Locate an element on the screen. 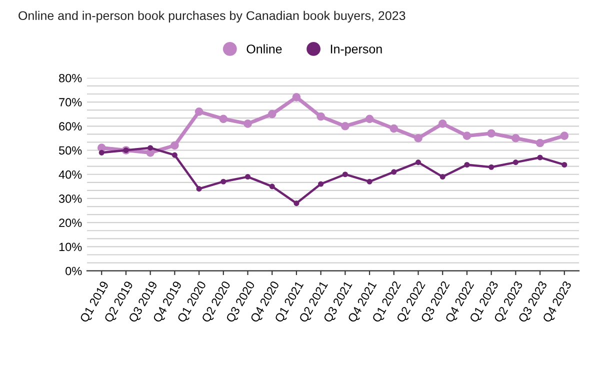  legend-label: In-person is located at coordinates (356, 50).